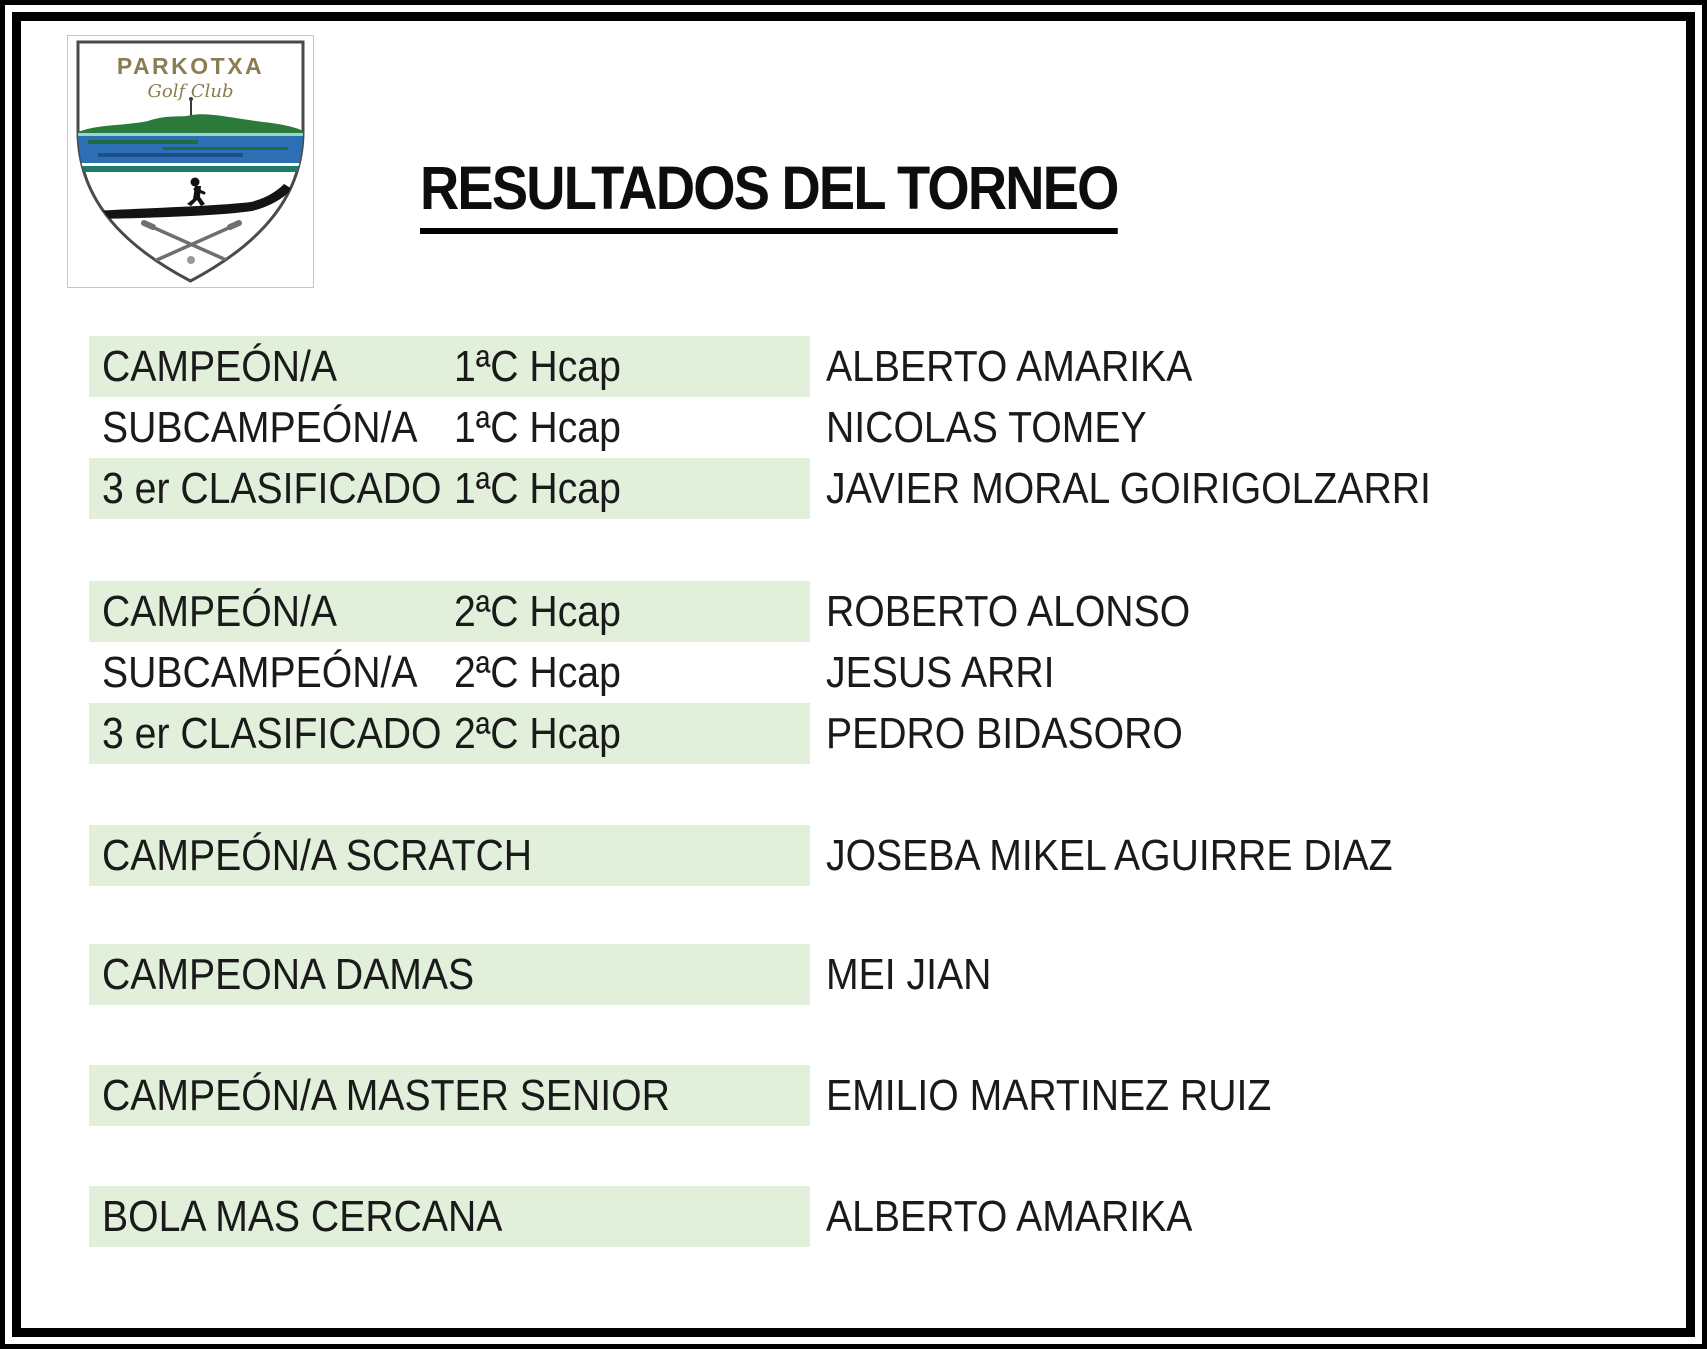  What do you see at coordinates (1008, 611) in the screenshot?
I see `winner-name: ROBERTO ALONSO` at bounding box center [1008, 611].